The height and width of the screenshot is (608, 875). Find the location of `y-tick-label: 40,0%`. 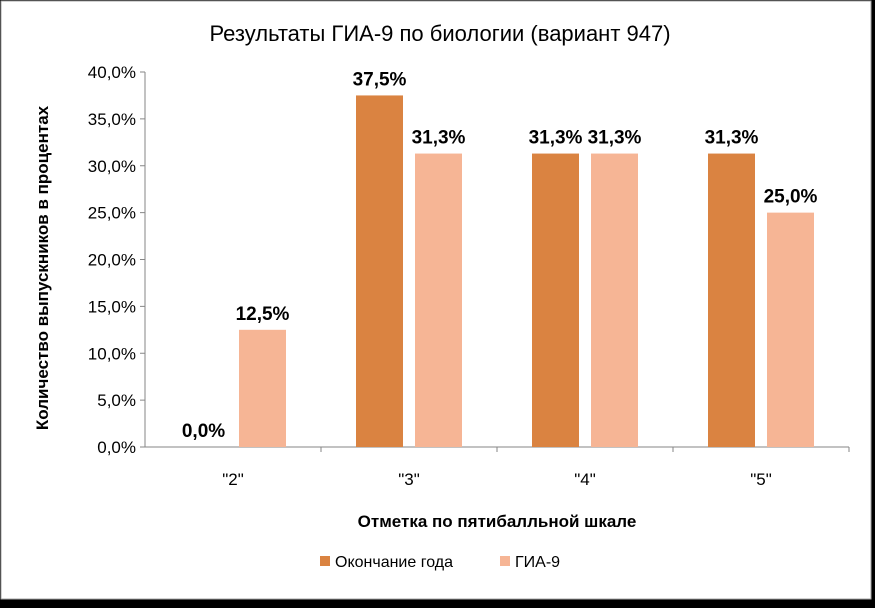

y-tick-label: 40,0% is located at coordinates (112, 72).